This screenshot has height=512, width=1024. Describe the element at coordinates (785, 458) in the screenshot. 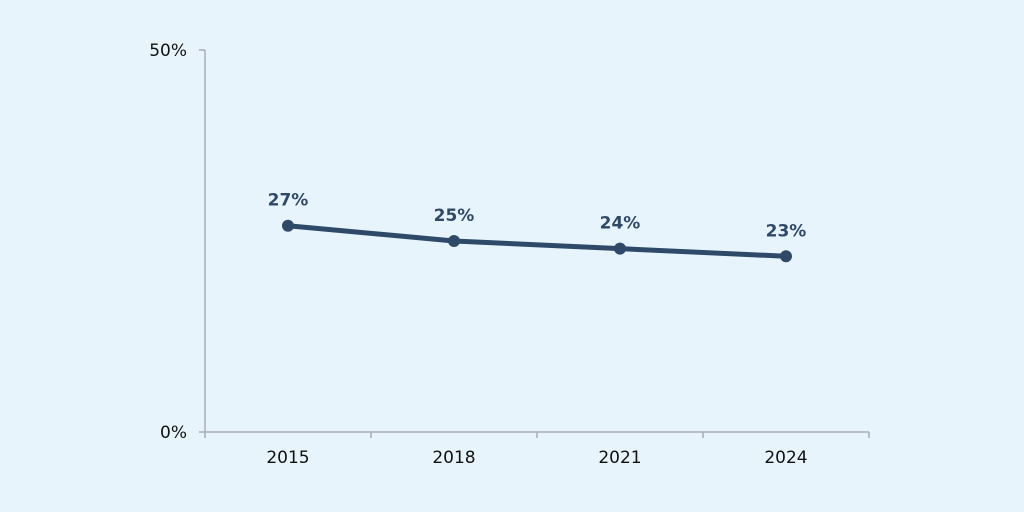

I see `x-tick-label: 2024` at that location.